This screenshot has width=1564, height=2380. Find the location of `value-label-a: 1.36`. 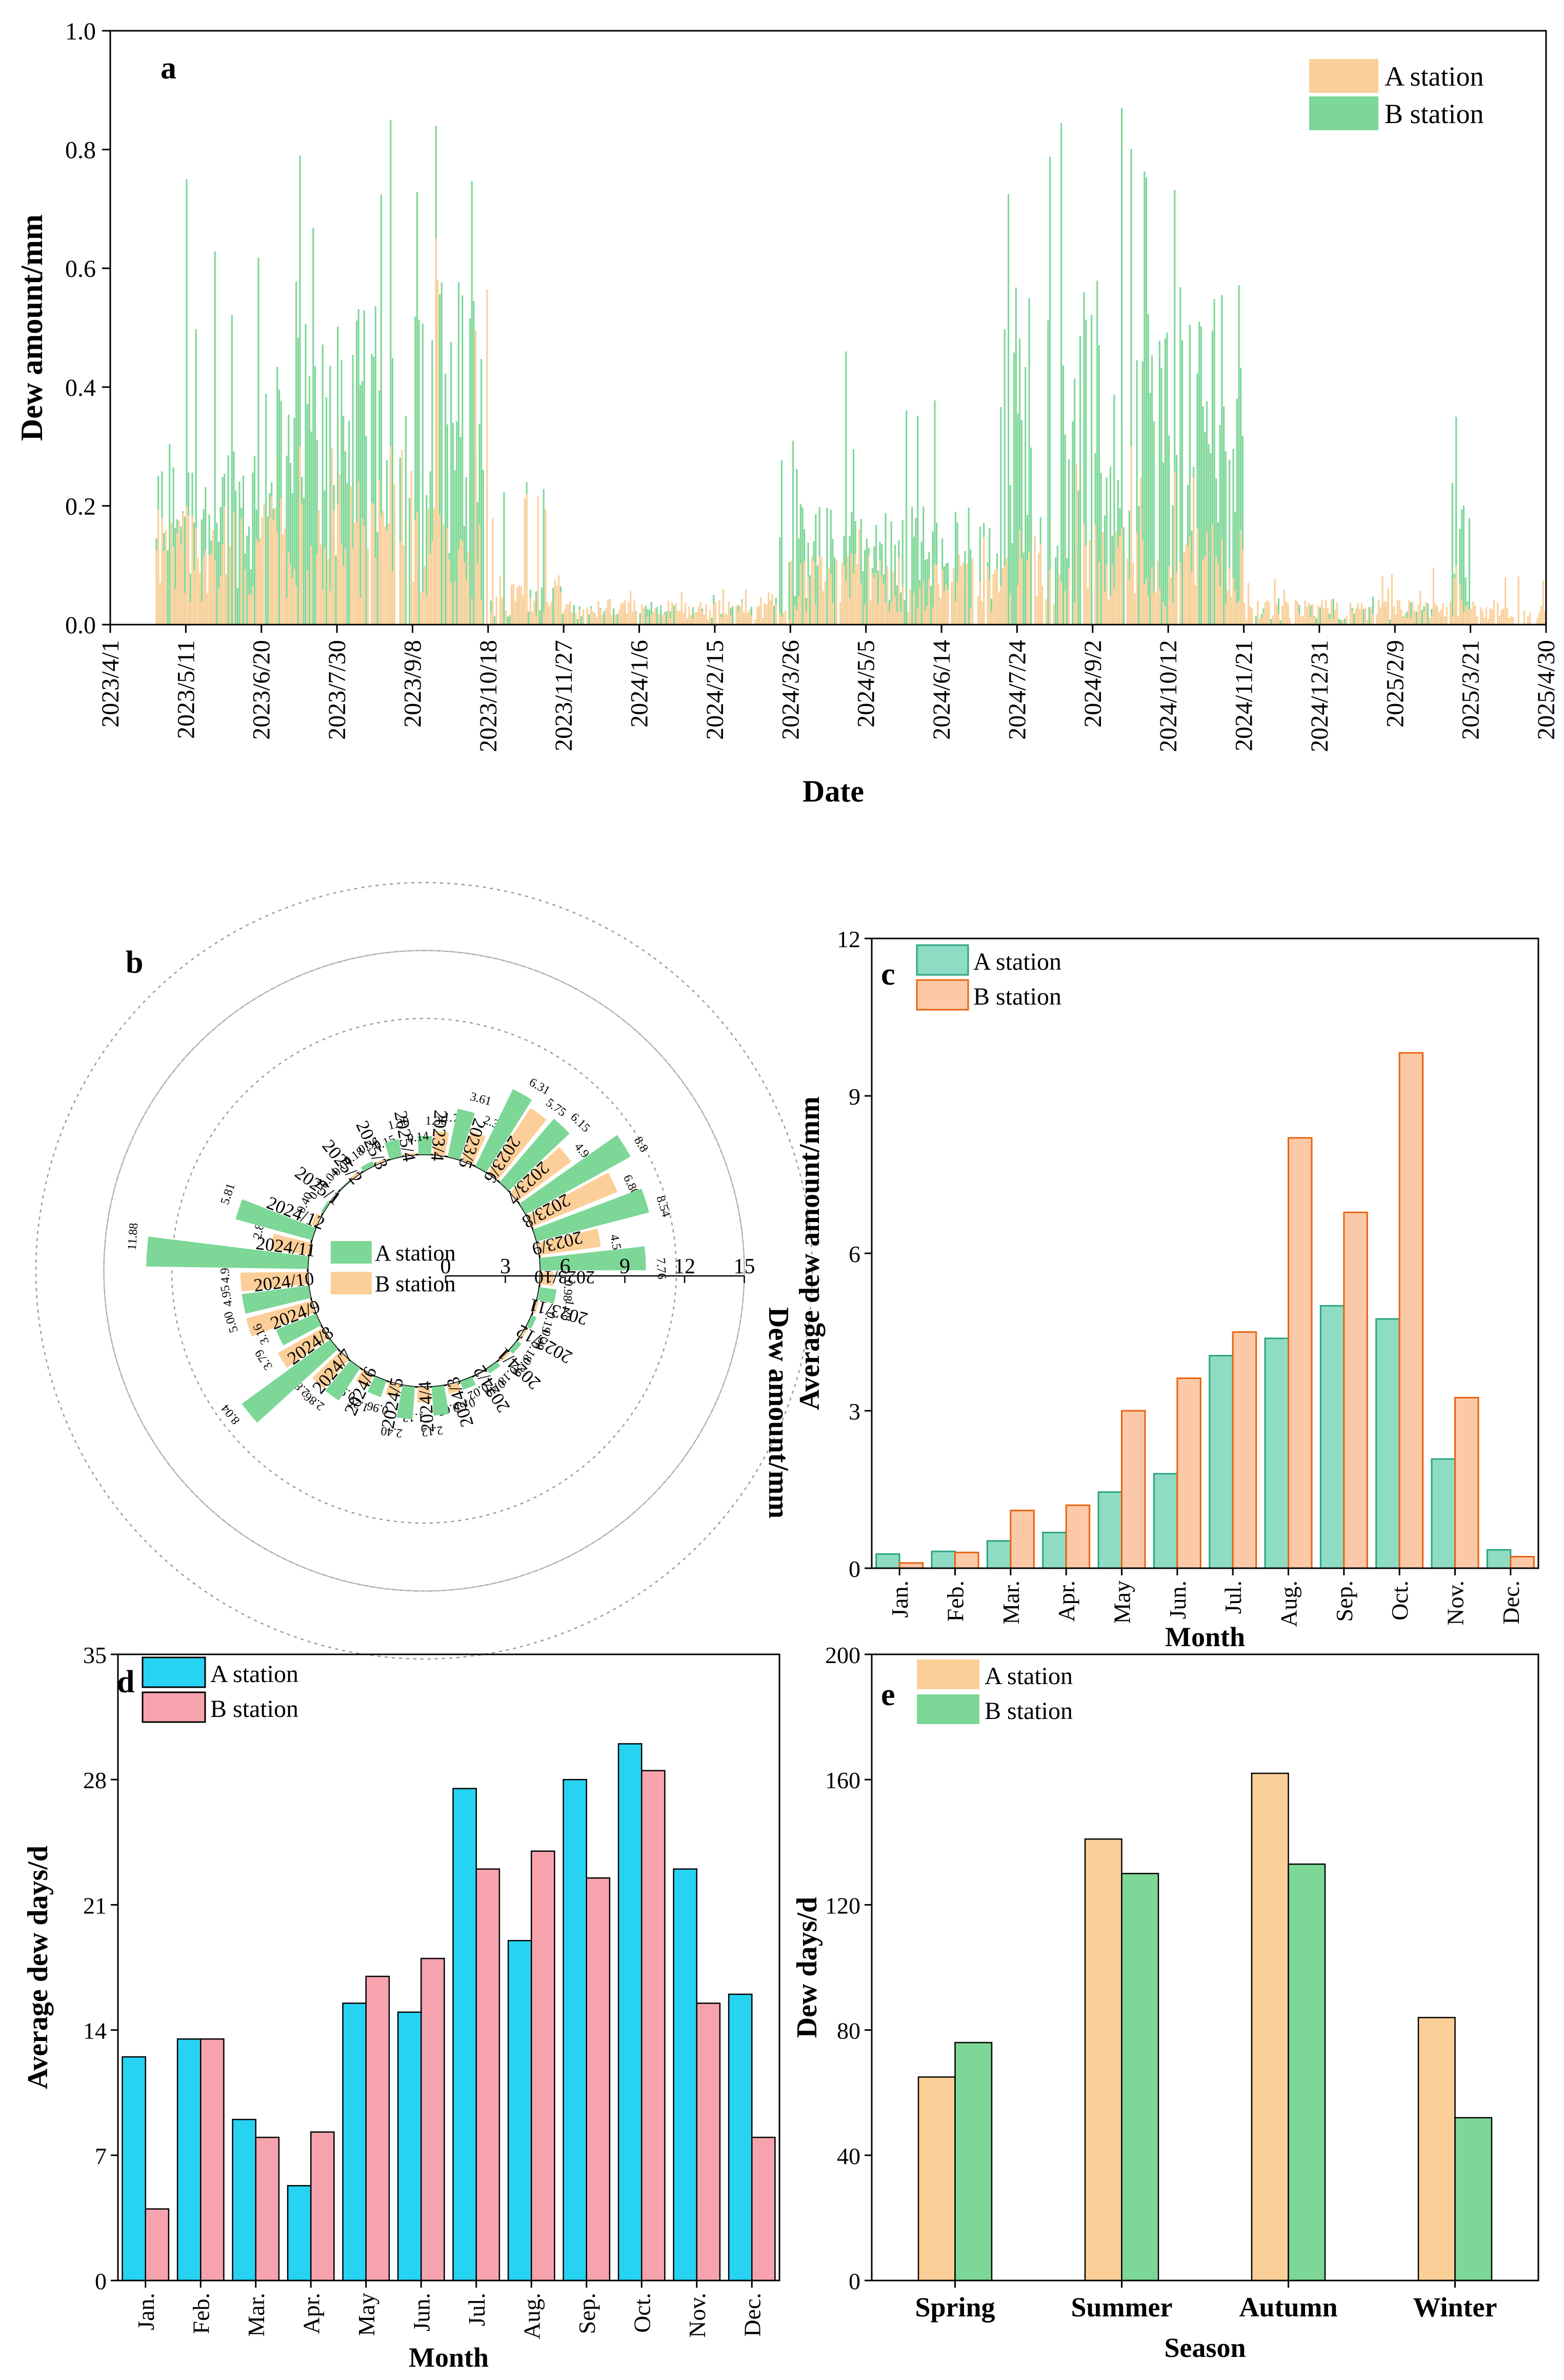

value-label-a: 1.36 is located at coordinates (436, 1121).